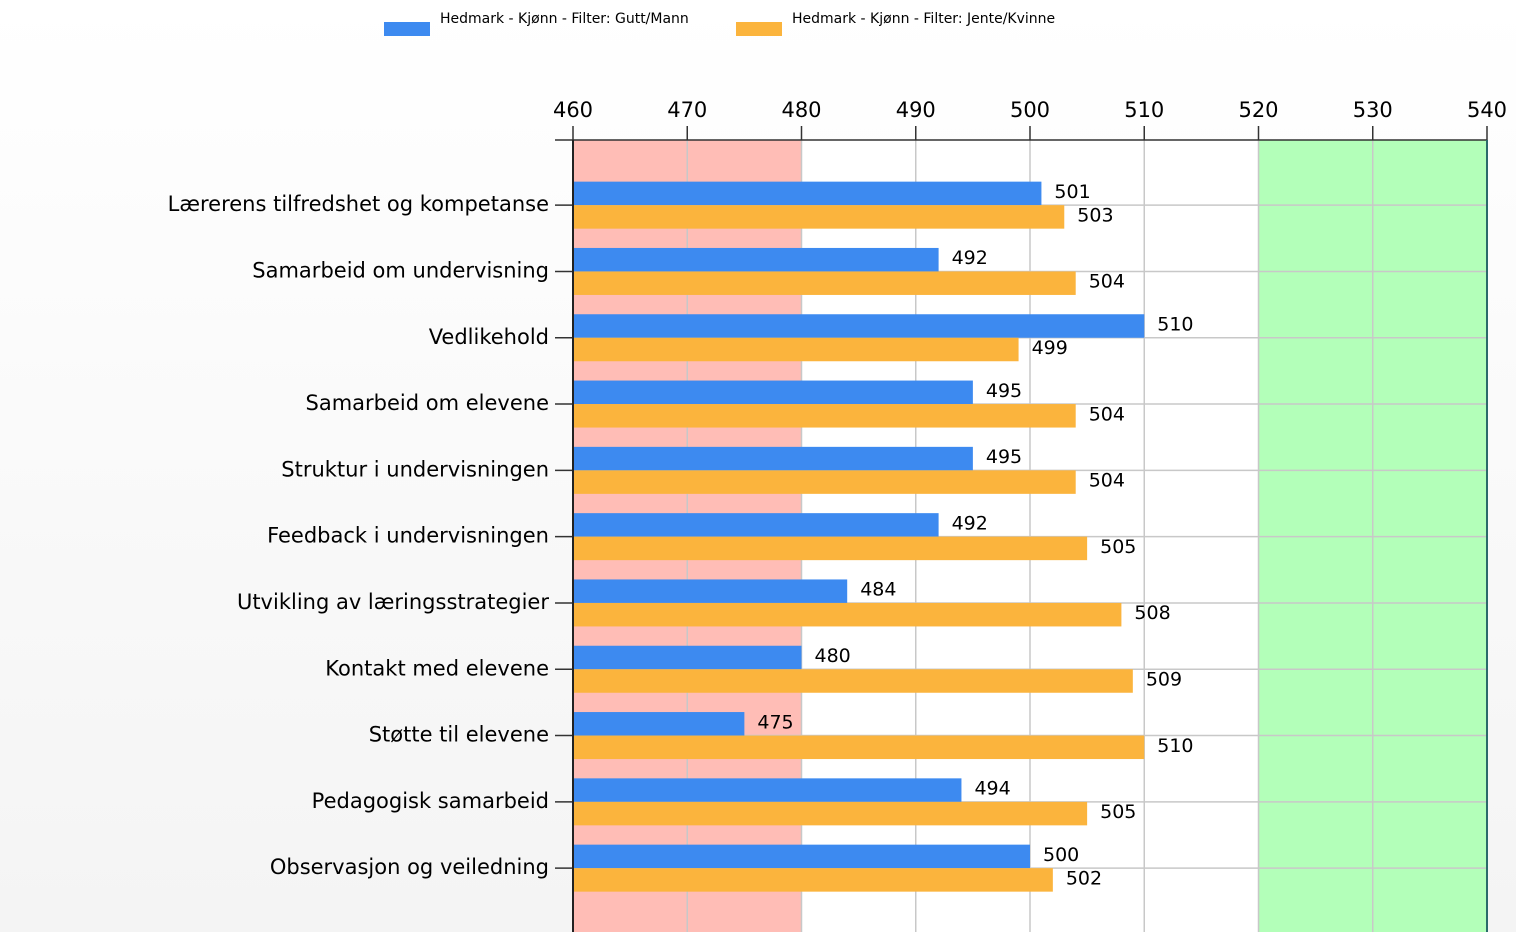 Image resolution: width=1516 pixels, height=932 pixels. What do you see at coordinates (1030, 110) in the screenshot?
I see `x-tick-label: 500` at bounding box center [1030, 110].